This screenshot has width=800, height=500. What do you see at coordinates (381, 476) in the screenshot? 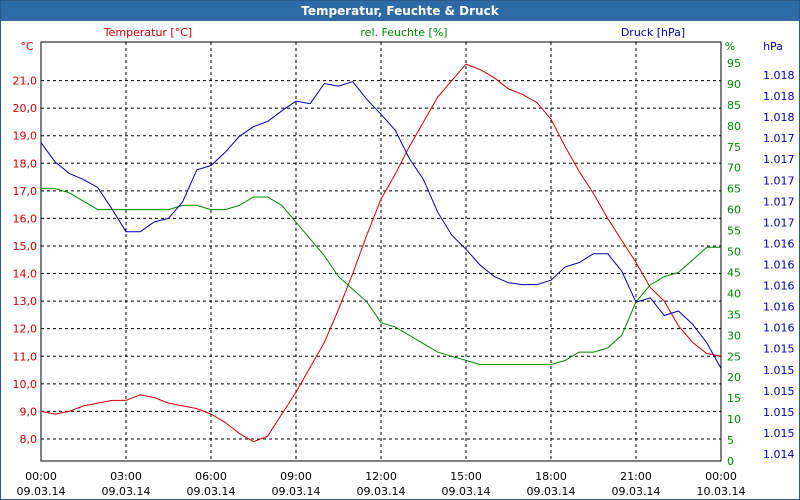
I see `x-tick-time: 12:00` at bounding box center [381, 476].